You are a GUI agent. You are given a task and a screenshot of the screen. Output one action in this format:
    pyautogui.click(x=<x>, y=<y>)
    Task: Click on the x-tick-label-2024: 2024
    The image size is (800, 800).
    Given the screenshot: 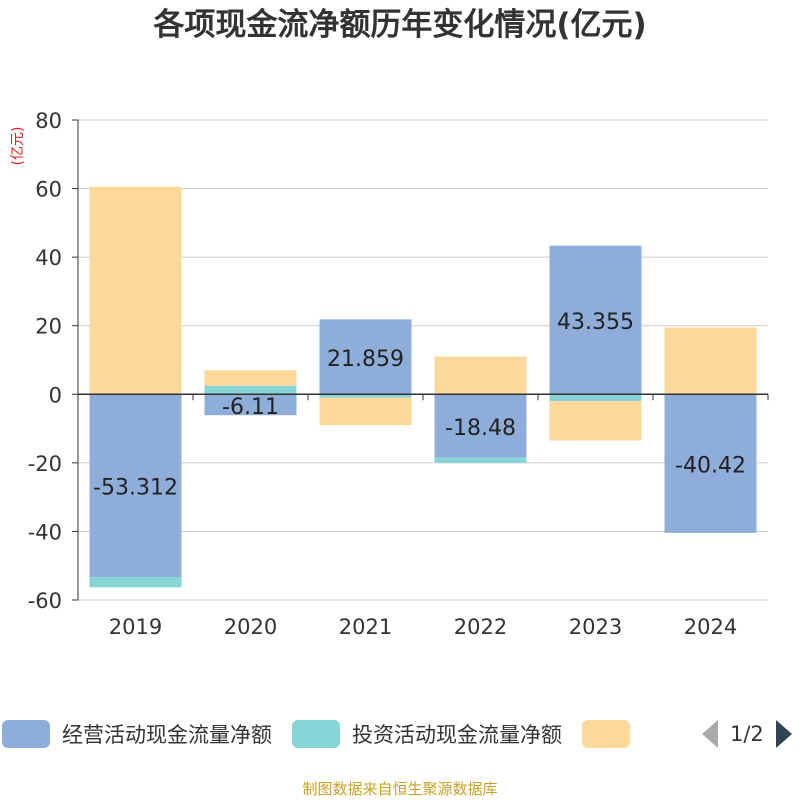 What is the action you would take?
    pyautogui.click(x=710, y=627)
    